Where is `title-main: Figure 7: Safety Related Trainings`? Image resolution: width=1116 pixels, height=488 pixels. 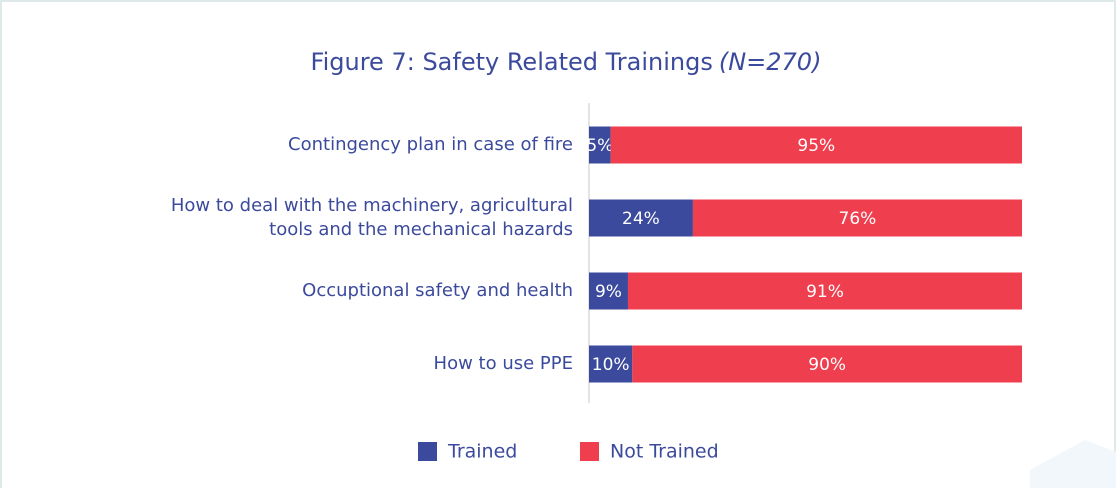
title-main: Figure 7: Safety Related Trainings is located at coordinates (512, 62).